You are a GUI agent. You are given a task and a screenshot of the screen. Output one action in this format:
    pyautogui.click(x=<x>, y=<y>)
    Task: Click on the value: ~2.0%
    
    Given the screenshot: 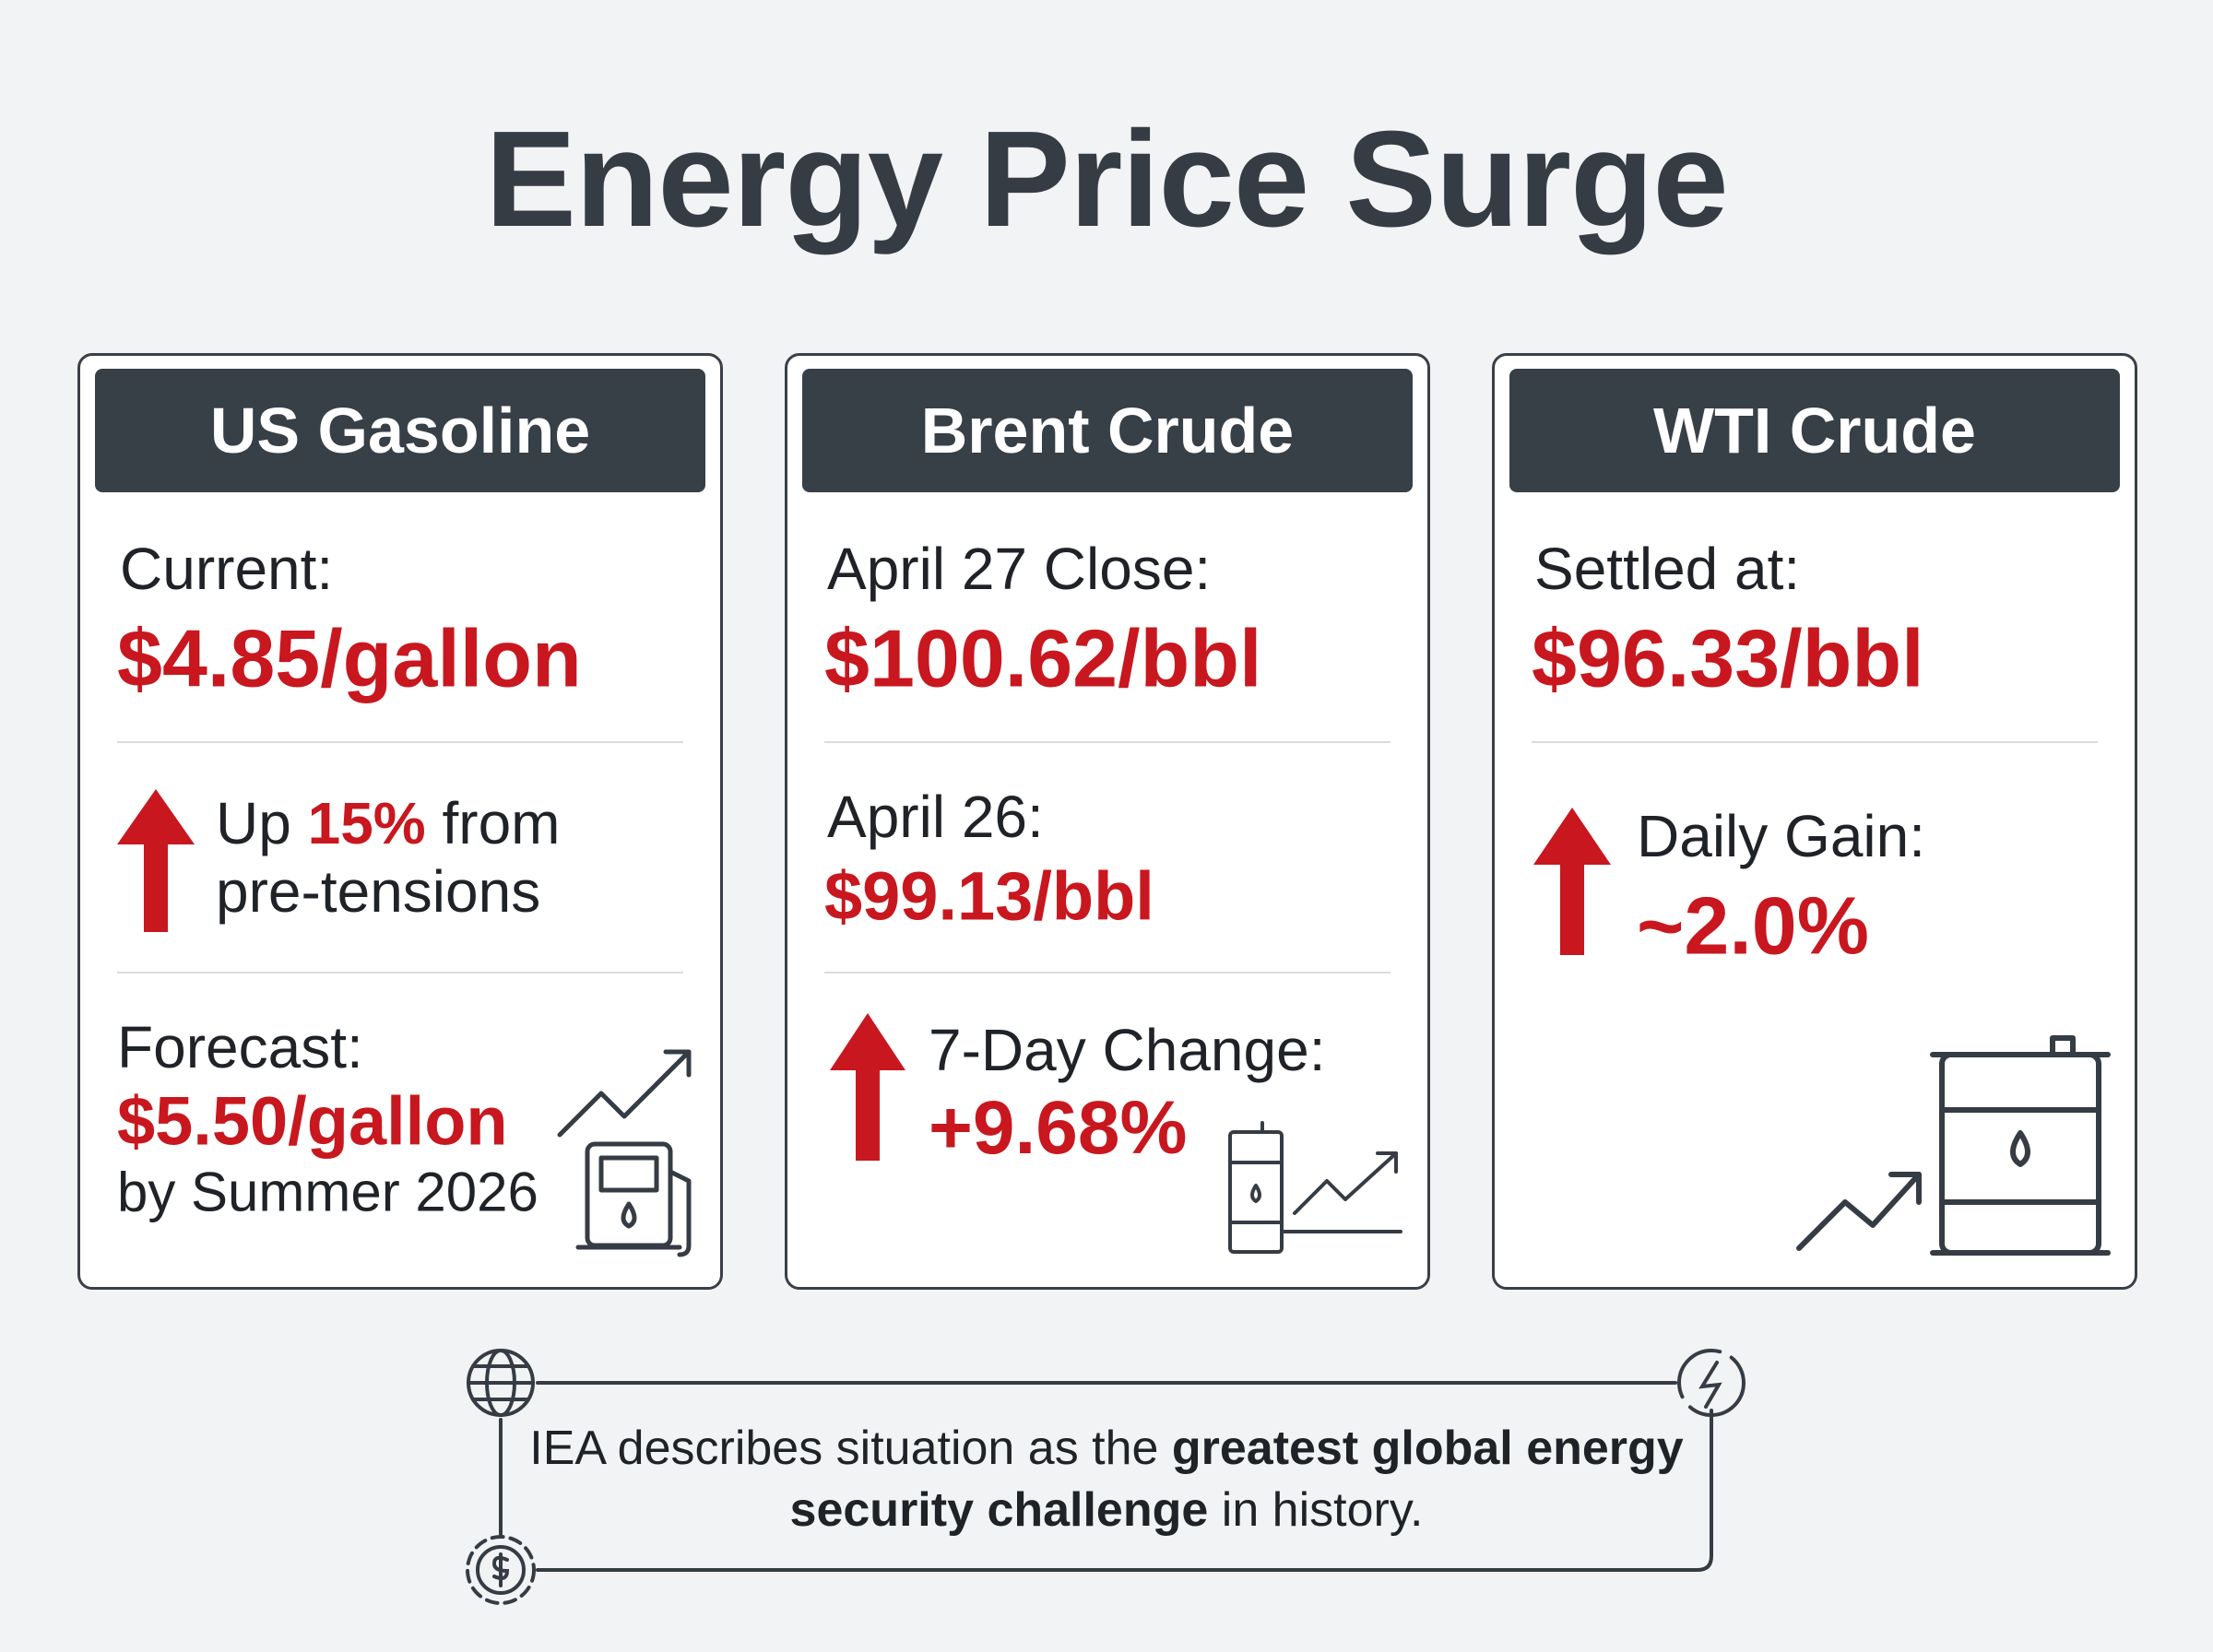 What is the action you would take?
    pyautogui.click(x=1753, y=925)
    